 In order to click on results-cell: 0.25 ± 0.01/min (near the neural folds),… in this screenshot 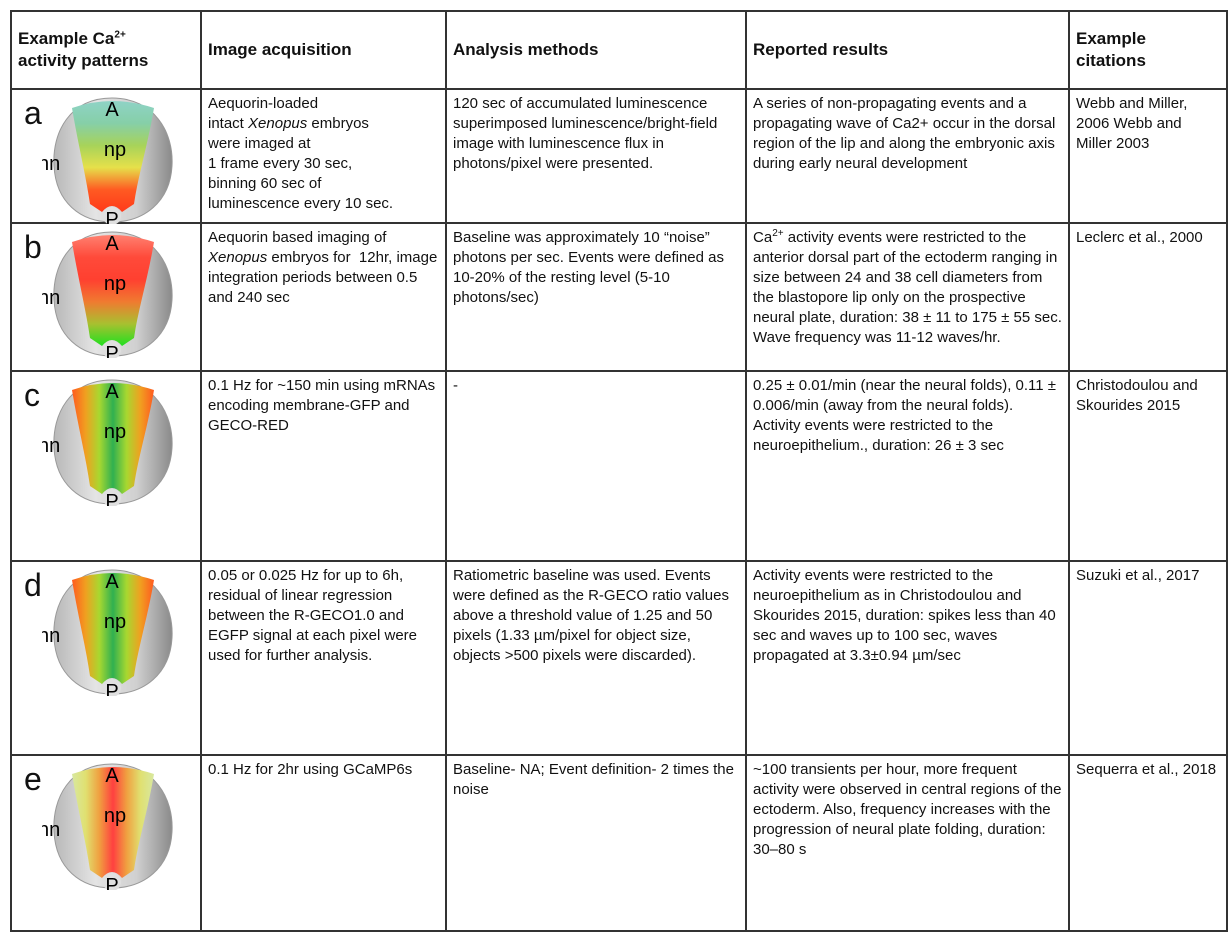, I will do `click(907, 466)`.